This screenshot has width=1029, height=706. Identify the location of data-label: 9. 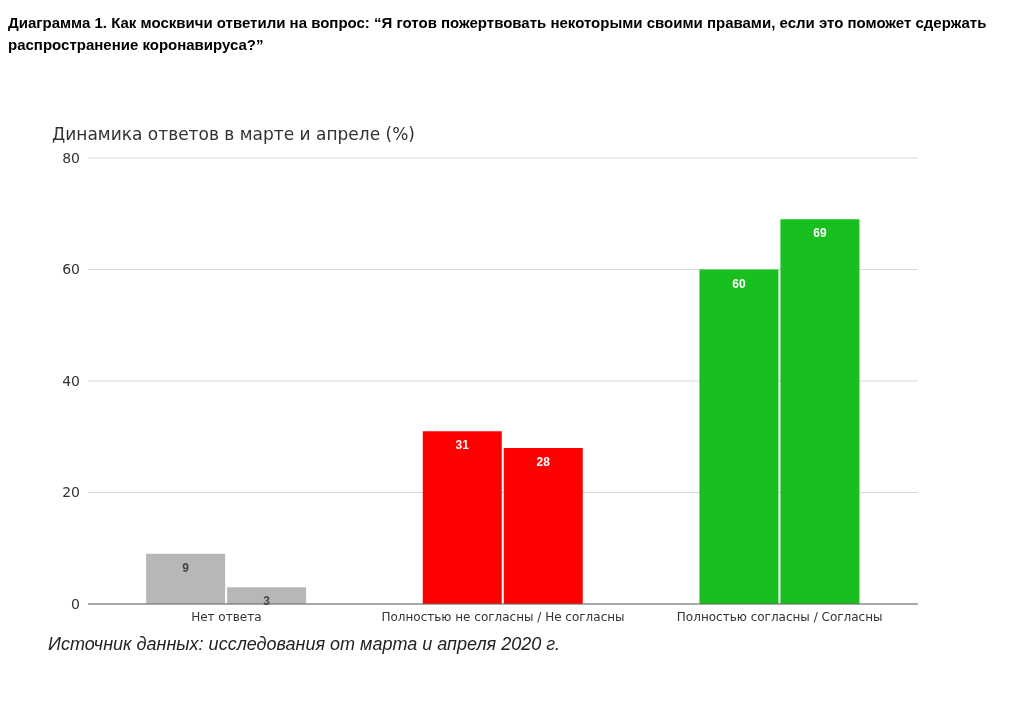
(186, 567).